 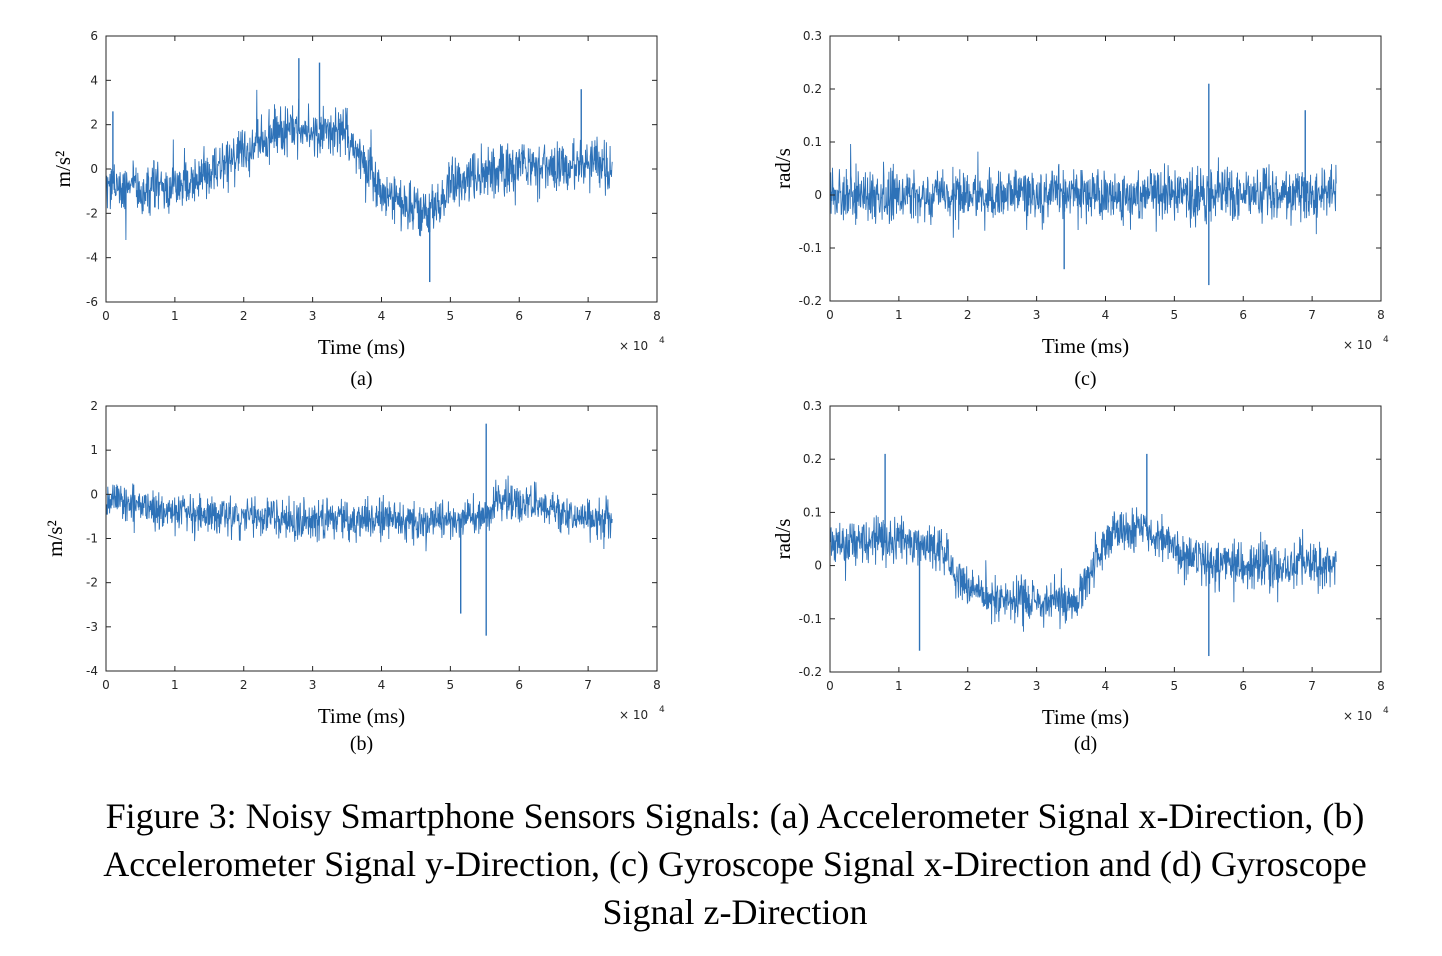 I want to click on plot-area-b, so click(x=381, y=538).